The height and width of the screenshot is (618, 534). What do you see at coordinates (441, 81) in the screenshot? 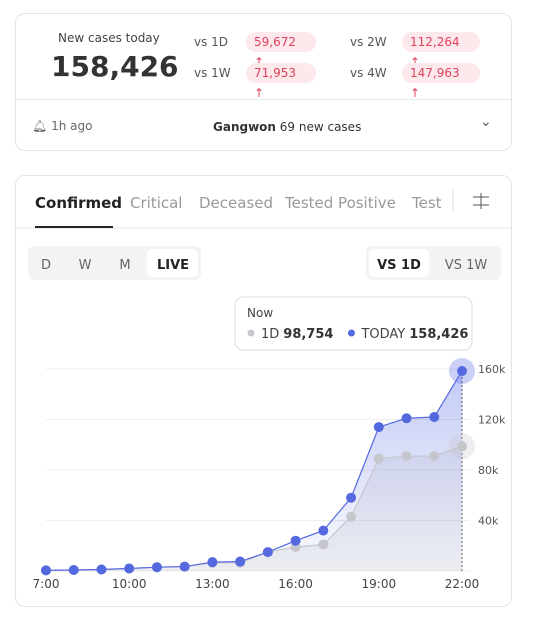
I see `compare-value: 147,963 ↑` at bounding box center [441, 81].